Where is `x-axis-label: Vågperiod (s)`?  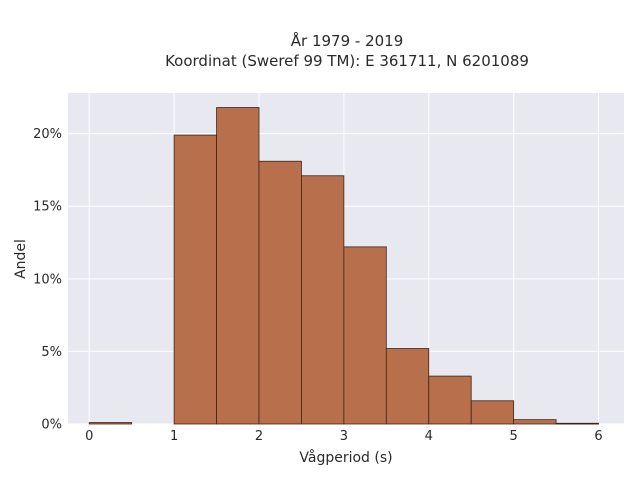
x-axis-label: Vågperiod (s) is located at coordinates (345, 457).